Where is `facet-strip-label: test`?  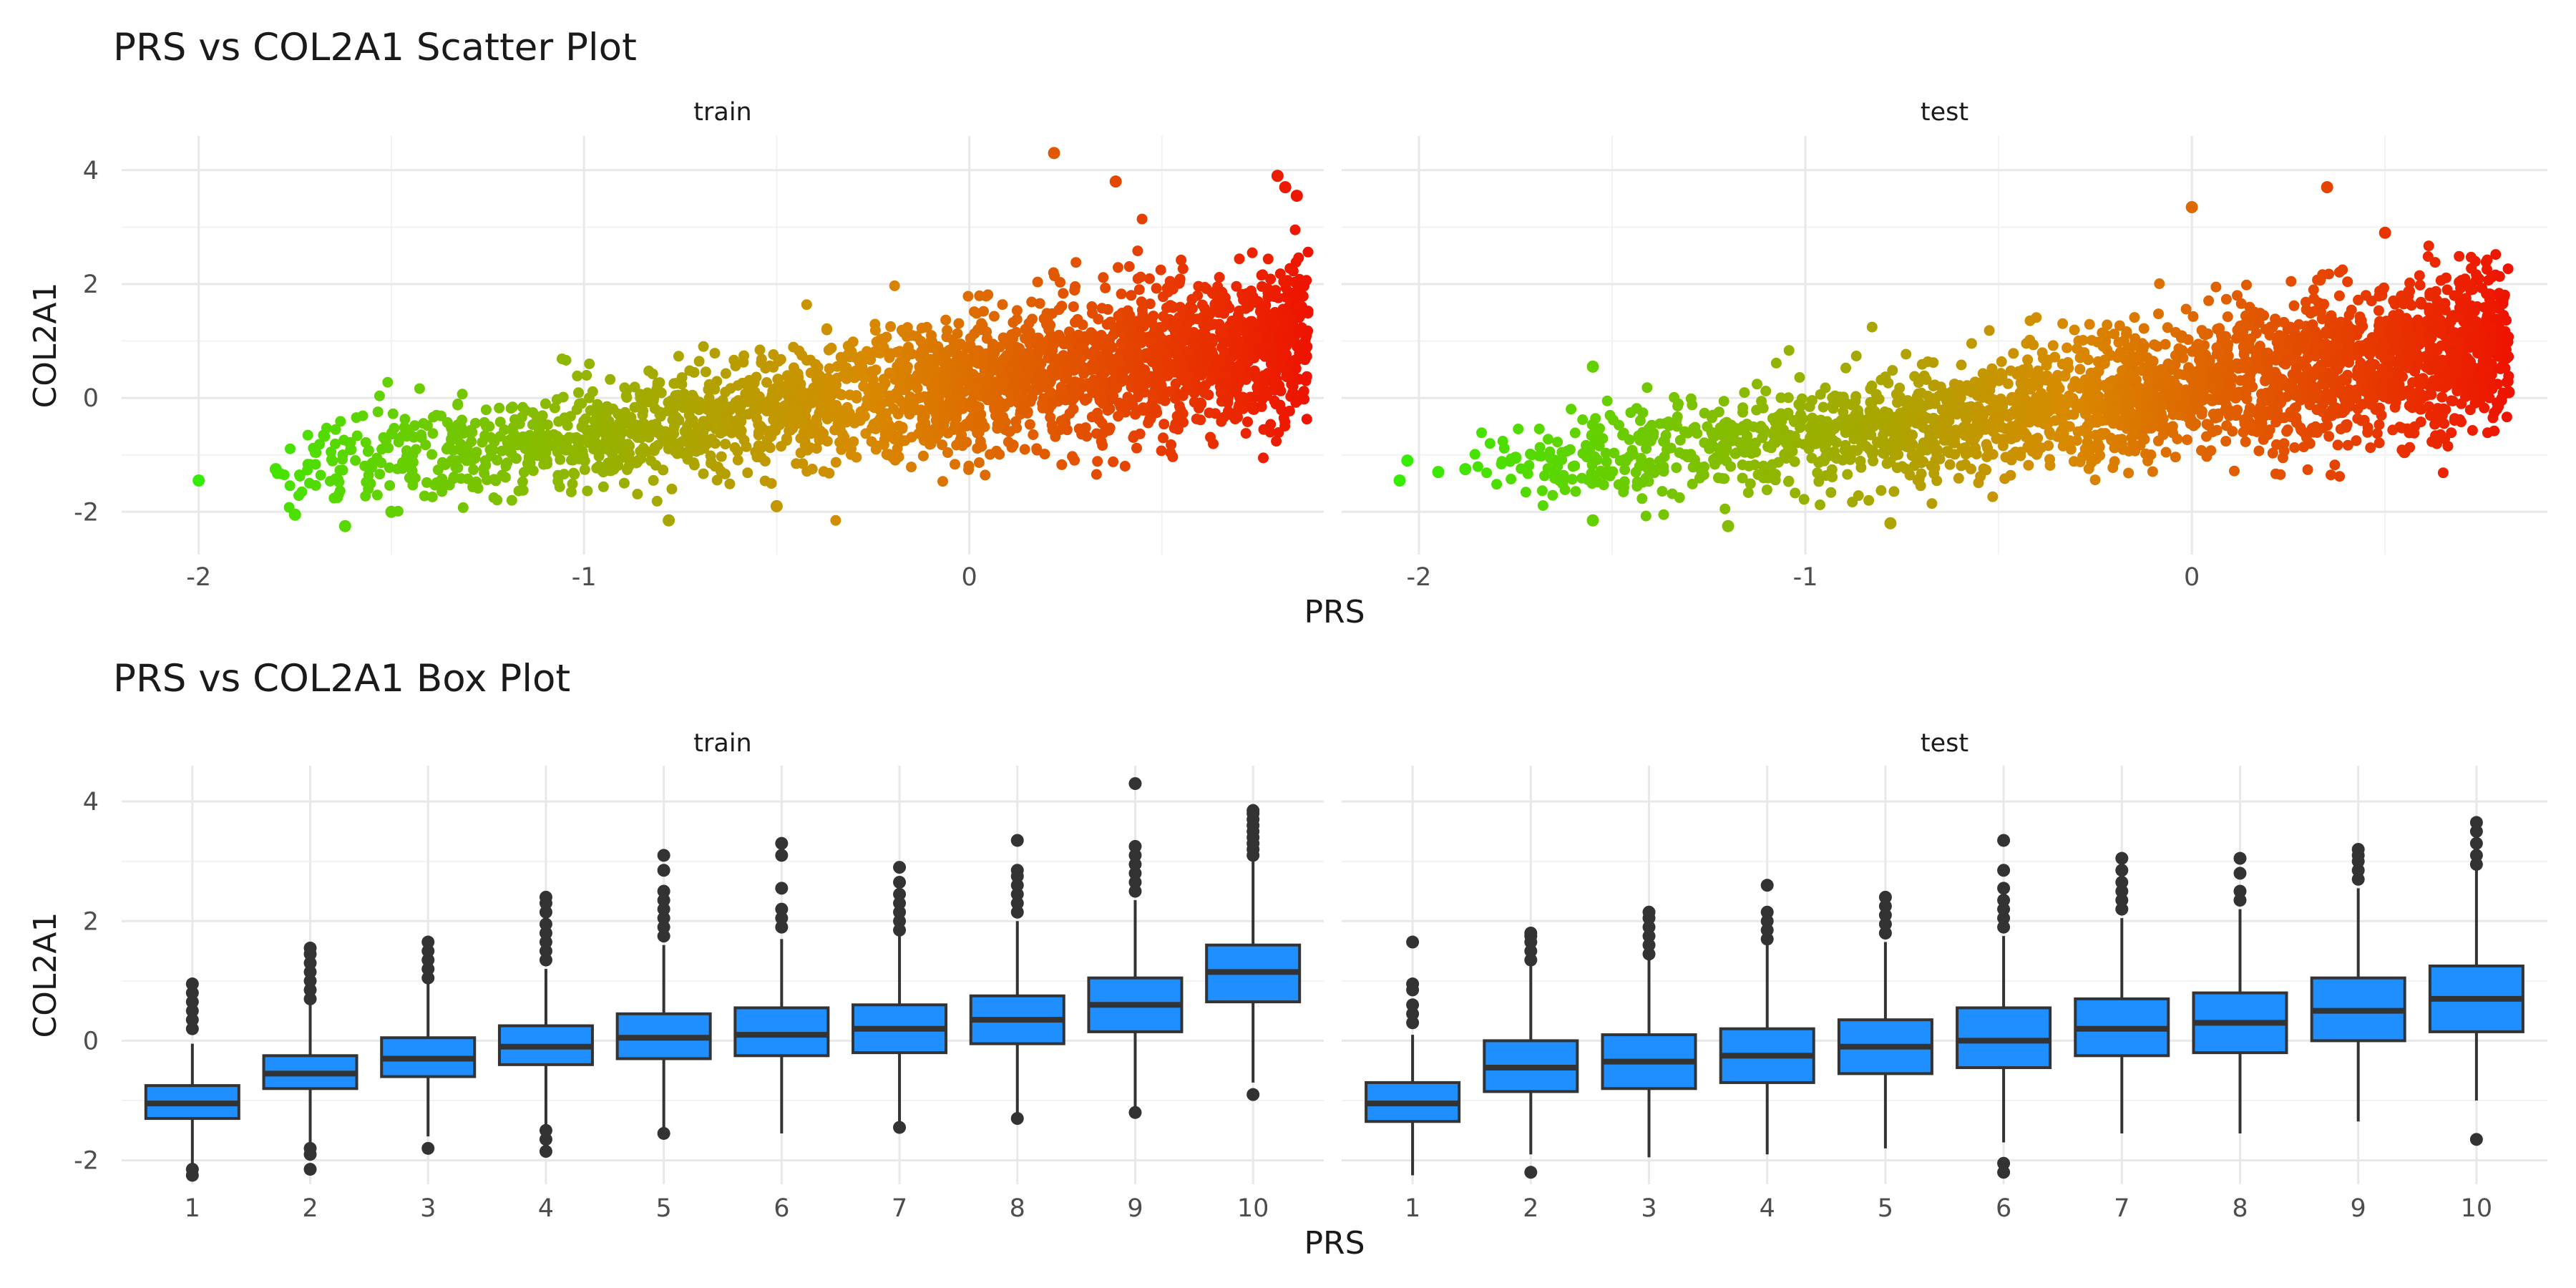 facet-strip-label: test is located at coordinates (1944, 112).